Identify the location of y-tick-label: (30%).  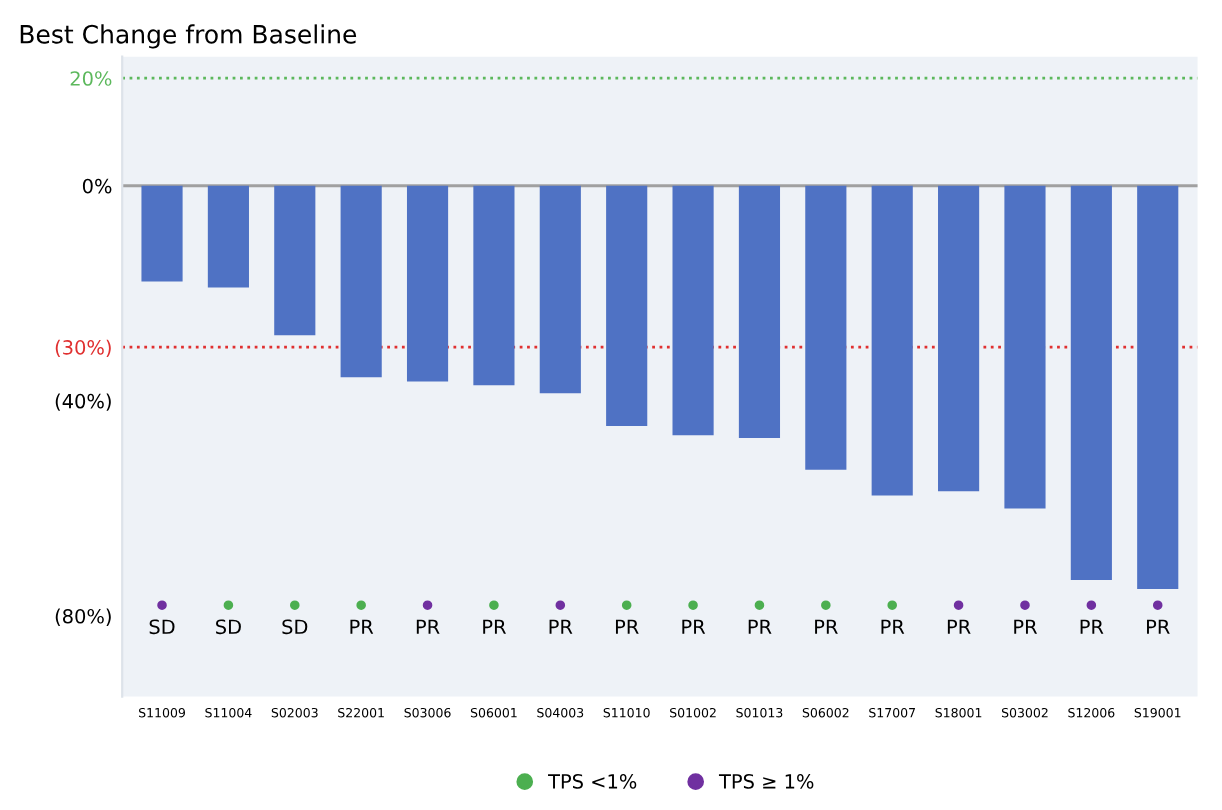
(83, 348).